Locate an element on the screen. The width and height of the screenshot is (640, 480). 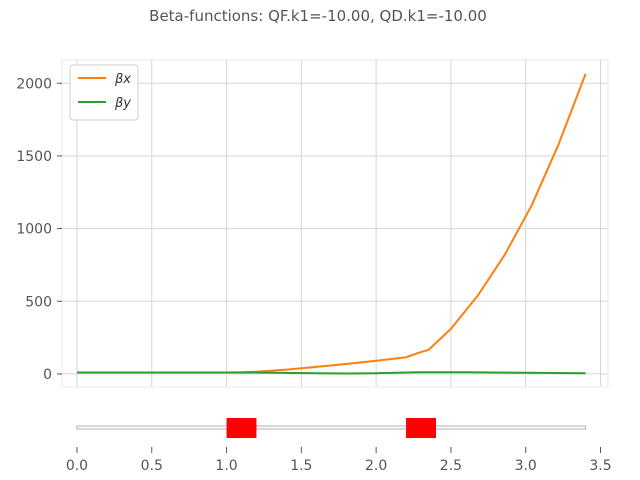
lattice-element-QD is located at coordinates (421, 428).